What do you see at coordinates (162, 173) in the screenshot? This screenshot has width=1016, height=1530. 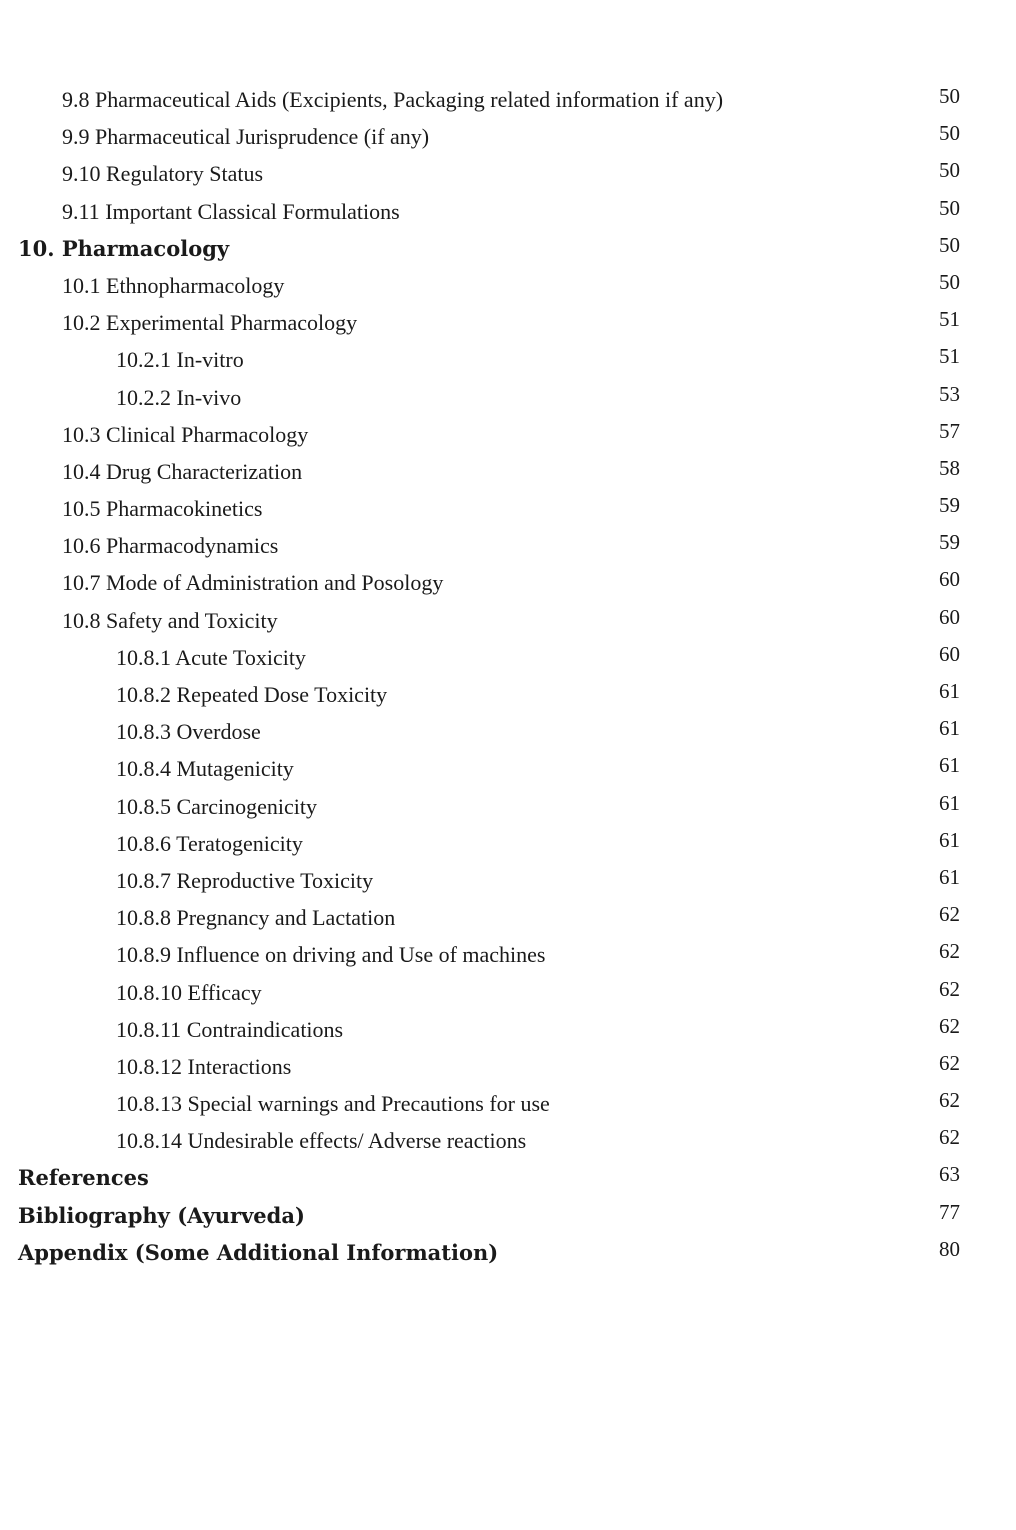 I see `toc-entry-label: 9.10 Regulatory Status` at bounding box center [162, 173].